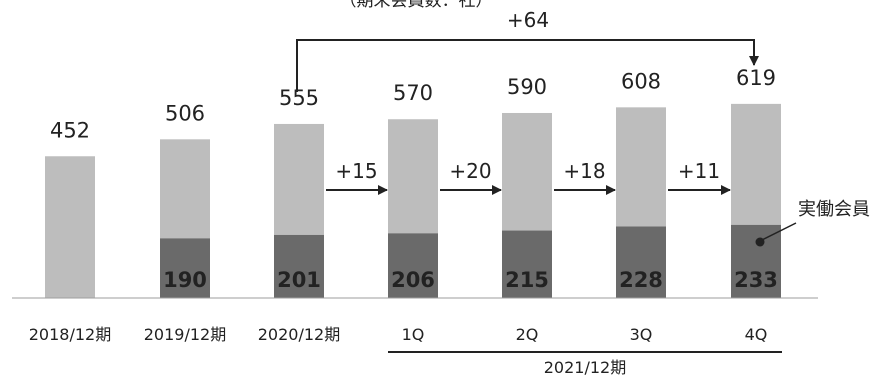  Describe the element at coordinates (527, 65) in the screenshot. I see `overall-bracket-arrow` at that location.